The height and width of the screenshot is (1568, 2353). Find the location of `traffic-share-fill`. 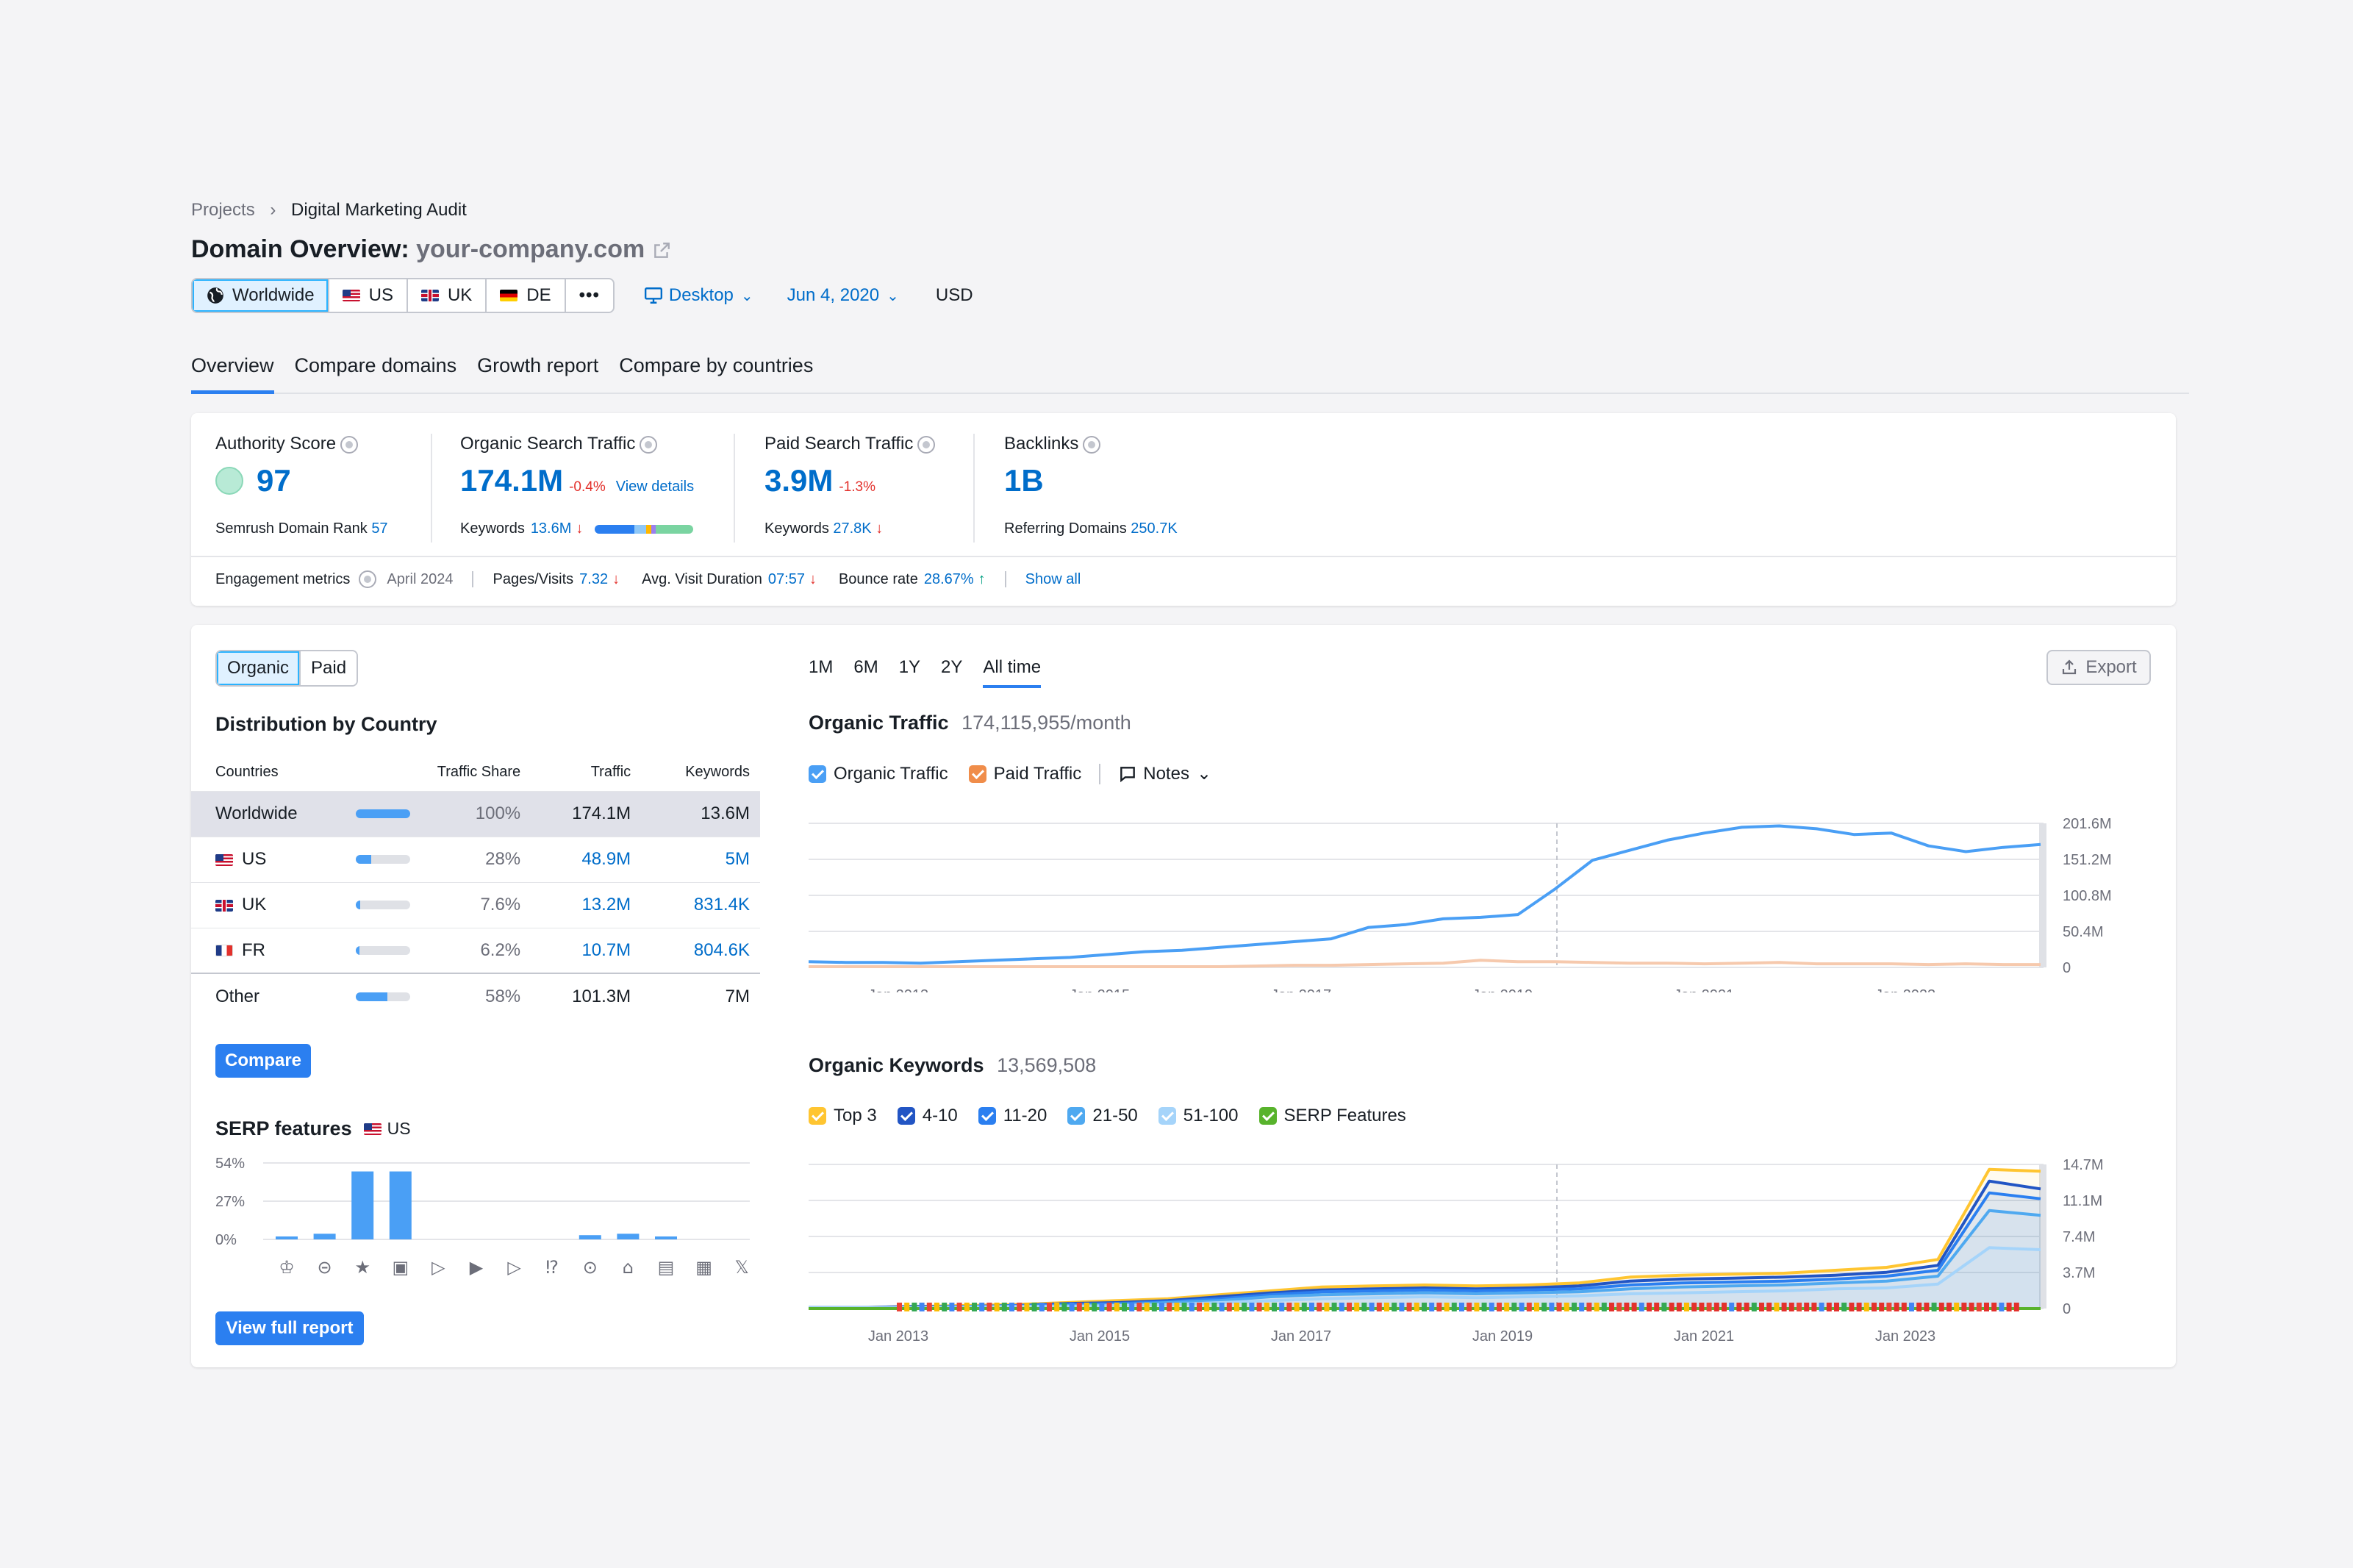

traffic-share-fill is located at coordinates (358, 950).